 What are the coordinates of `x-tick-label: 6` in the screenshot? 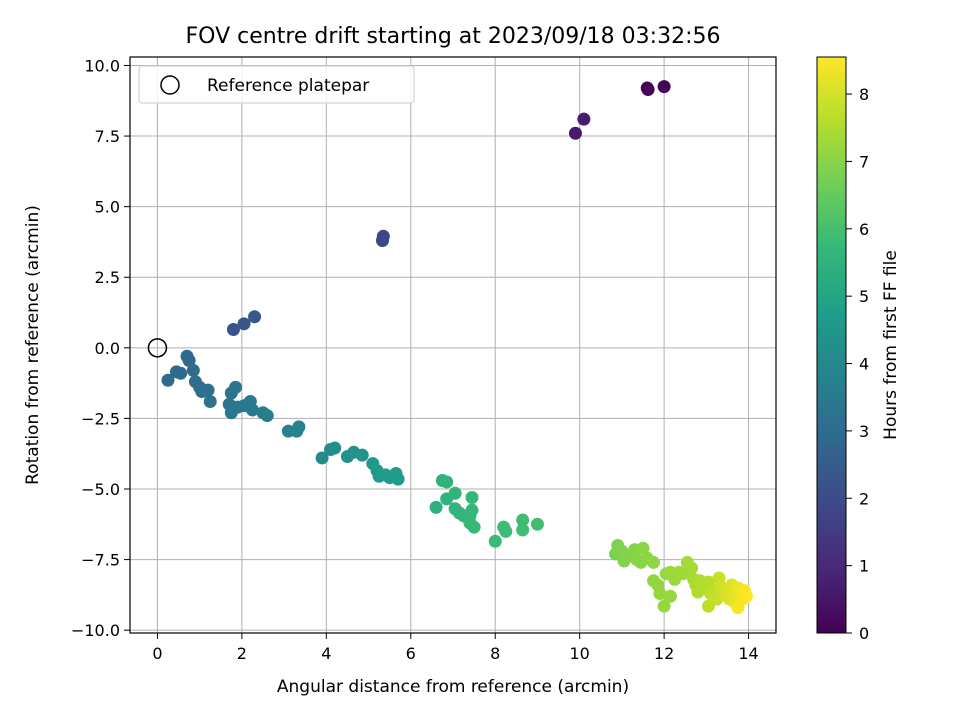 It's located at (411, 653).